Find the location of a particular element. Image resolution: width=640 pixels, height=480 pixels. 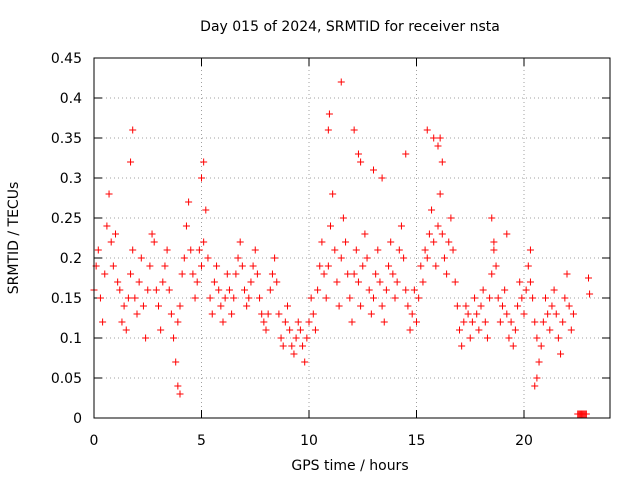

x-tick-label: 15 is located at coordinates (417, 441).